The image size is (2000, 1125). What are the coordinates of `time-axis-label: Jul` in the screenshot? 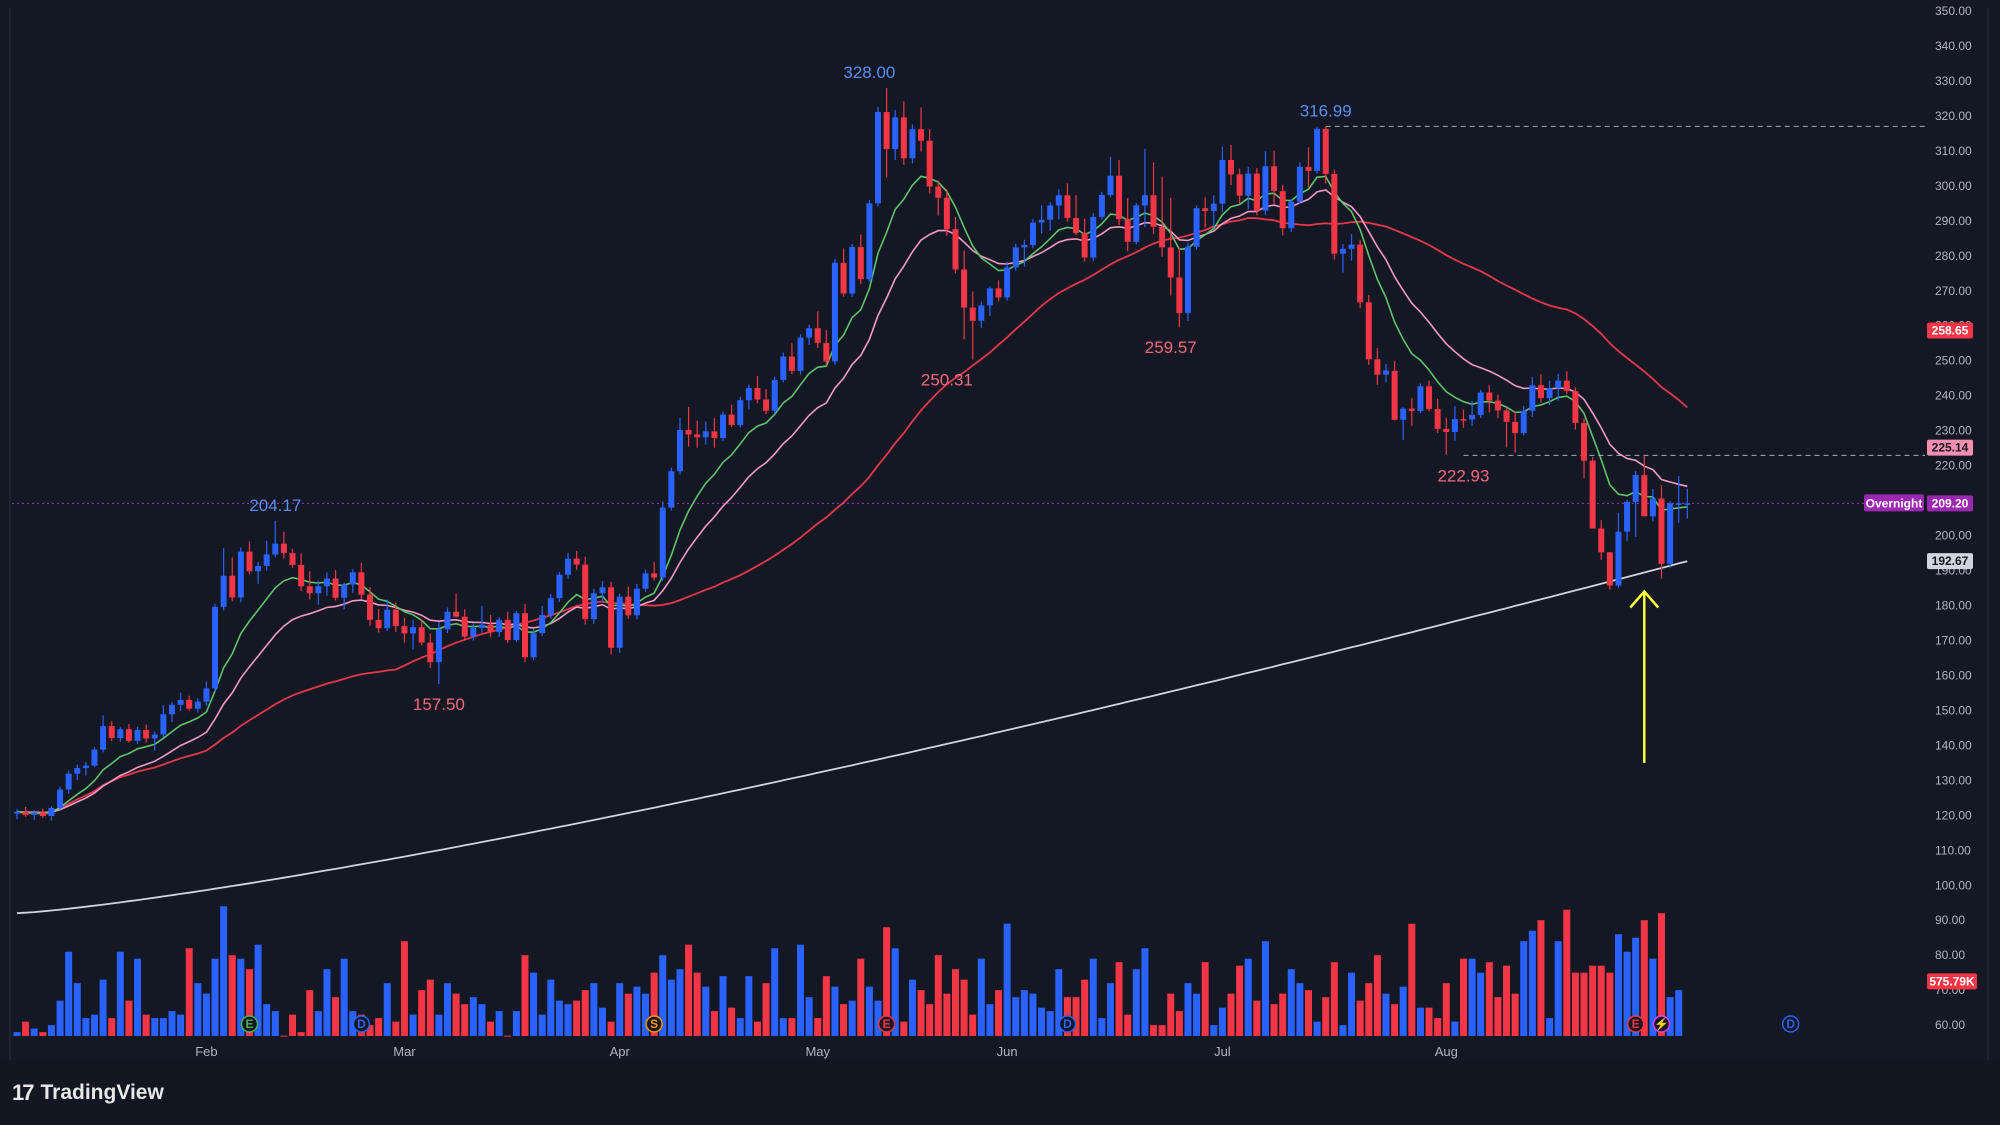 It's located at (1222, 1051).